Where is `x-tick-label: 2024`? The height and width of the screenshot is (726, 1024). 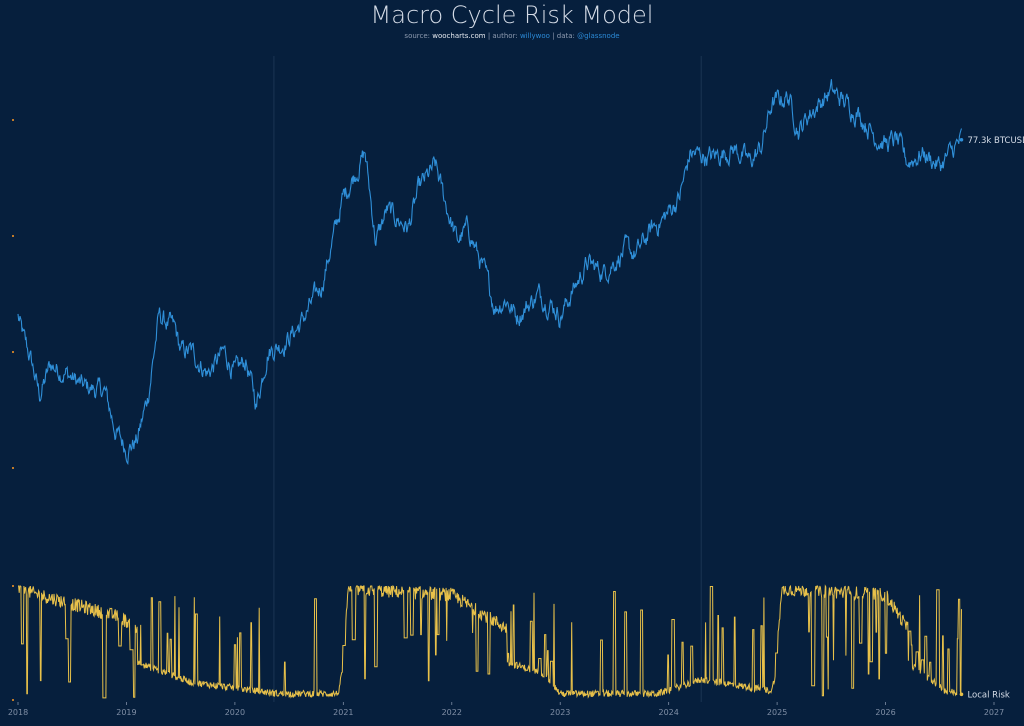
x-tick-label: 2024 is located at coordinates (668, 712).